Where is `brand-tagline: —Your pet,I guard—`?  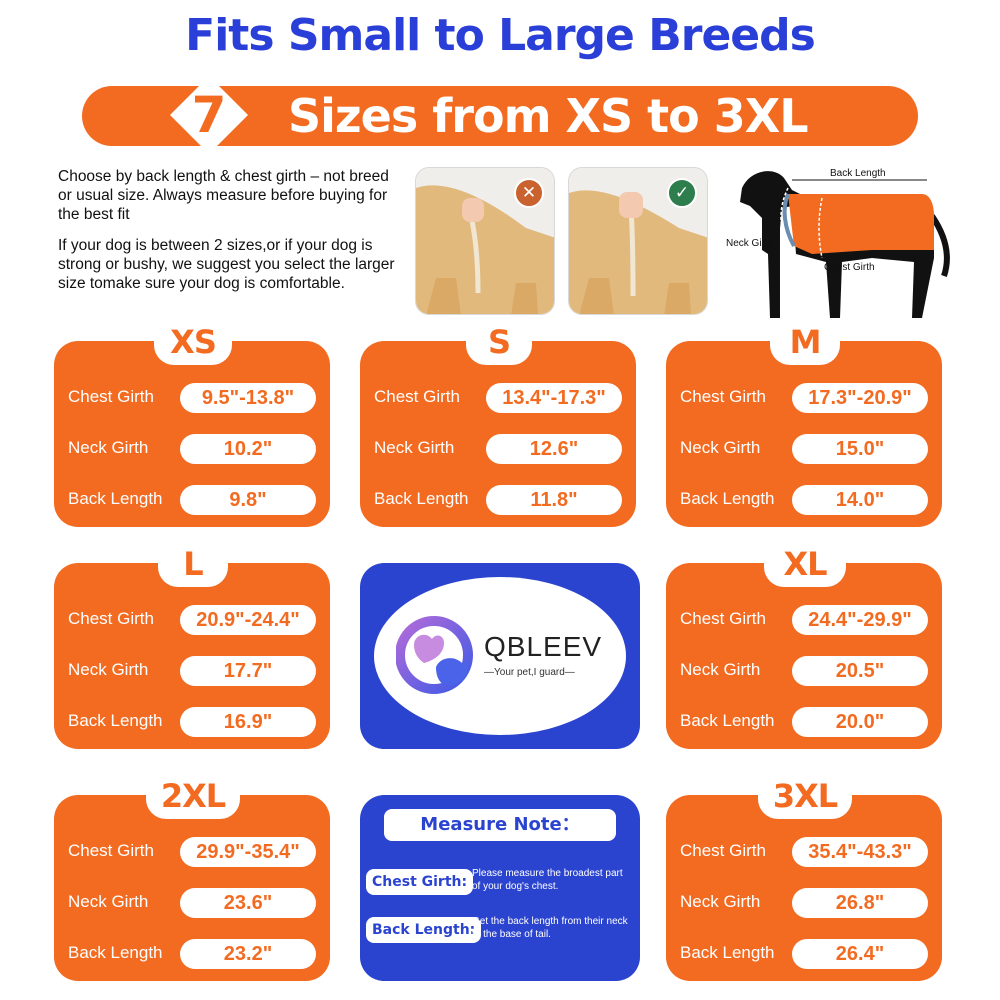 brand-tagline: —Your pet,I guard— is located at coordinates (529, 672).